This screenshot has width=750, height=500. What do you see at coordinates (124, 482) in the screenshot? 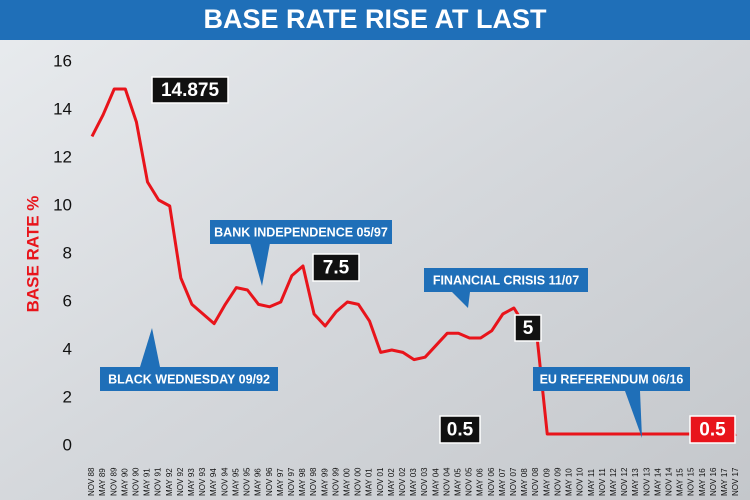
I see `x-tick-label: MAY 90` at bounding box center [124, 482].